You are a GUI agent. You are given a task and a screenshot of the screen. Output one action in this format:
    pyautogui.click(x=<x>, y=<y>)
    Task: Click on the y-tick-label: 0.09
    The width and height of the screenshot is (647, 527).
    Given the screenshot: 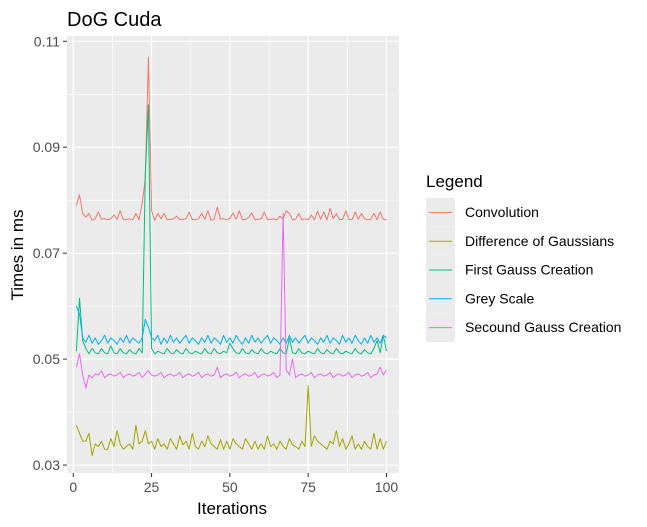 What is the action you would take?
    pyautogui.click(x=46, y=147)
    